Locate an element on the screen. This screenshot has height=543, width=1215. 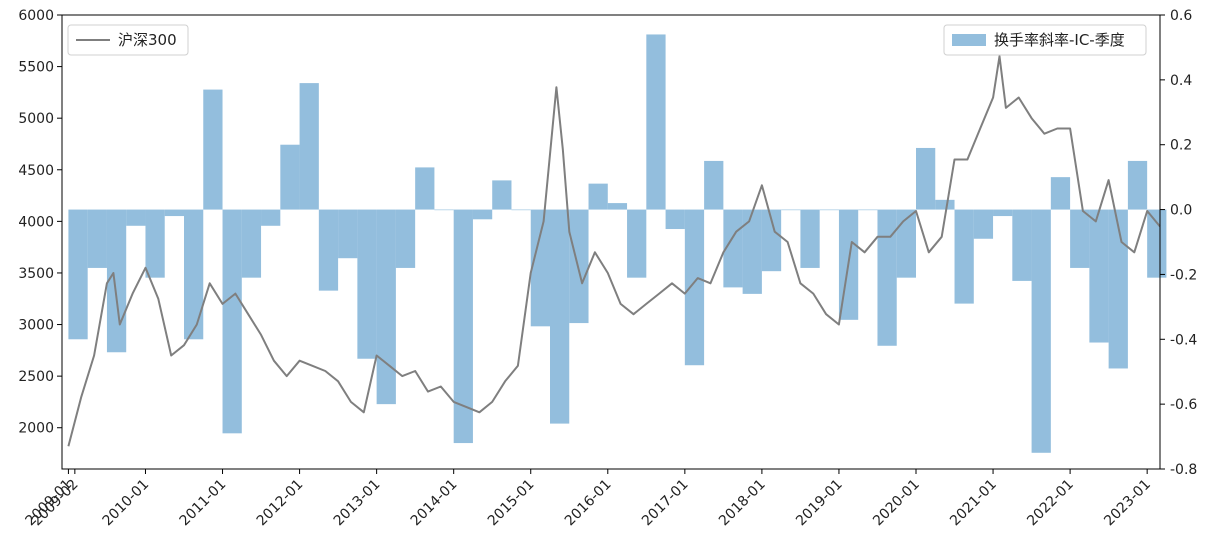
x-tick-label: 2021-01 is located at coordinates (973, 503).